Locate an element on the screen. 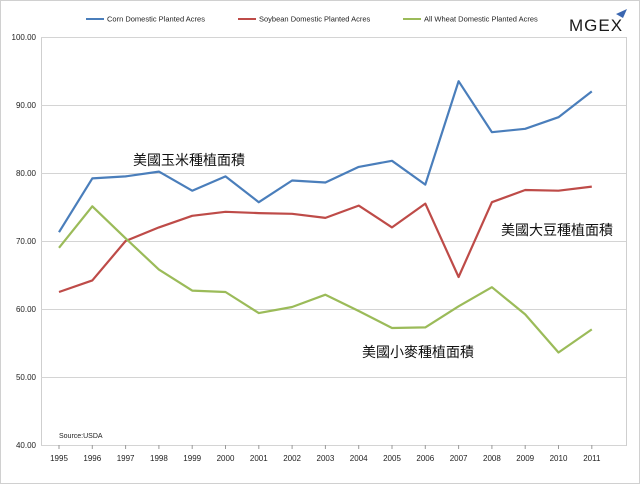 This screenshot has width=640, height=484. x-tick-label: 2011 is located at coordinates (592, 458).